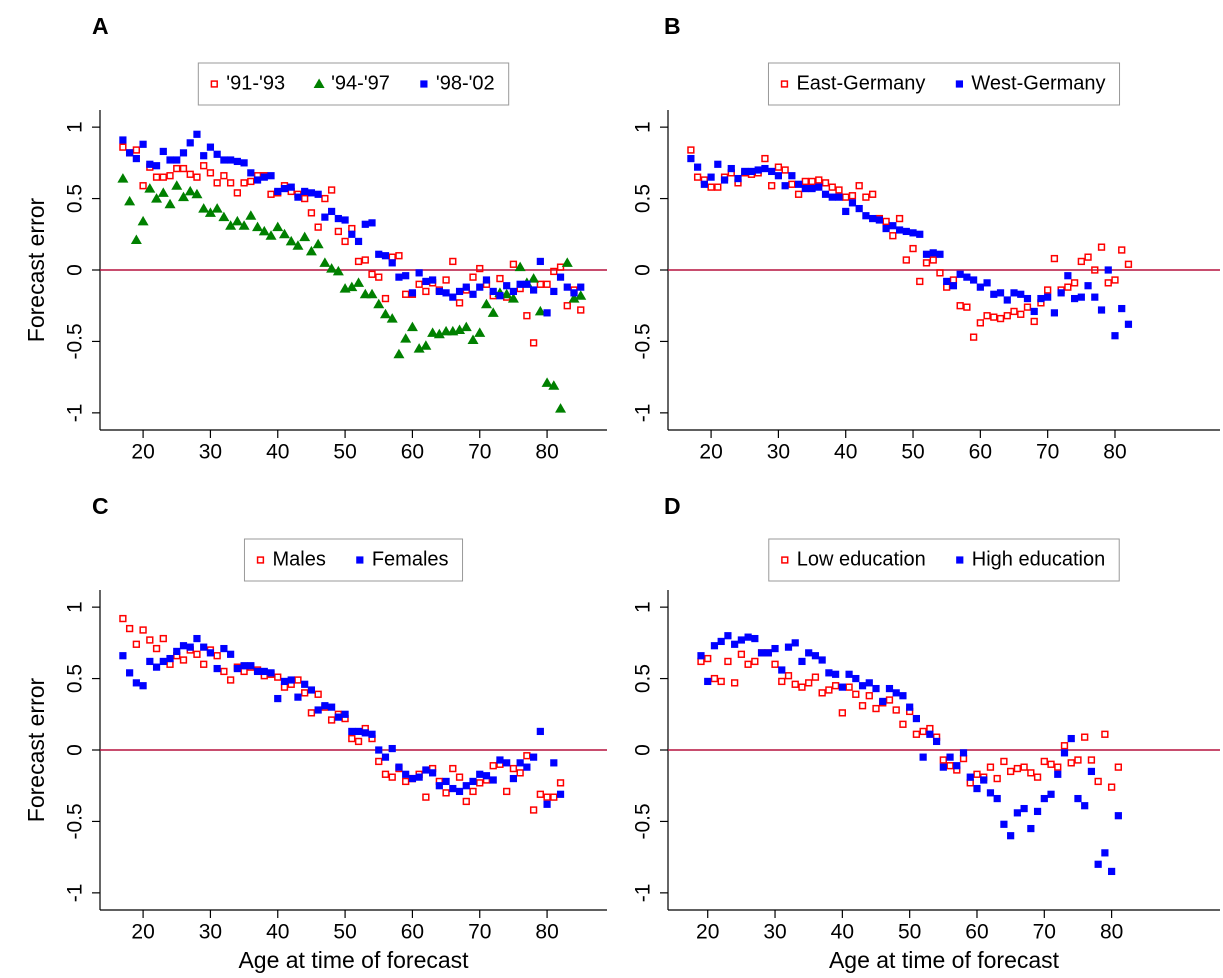 The width and height of the screenshot is (1223, 978). Describe the element at coordinates (75, 127) in the screenshot. I see `y-tick-label: 1` at that location.